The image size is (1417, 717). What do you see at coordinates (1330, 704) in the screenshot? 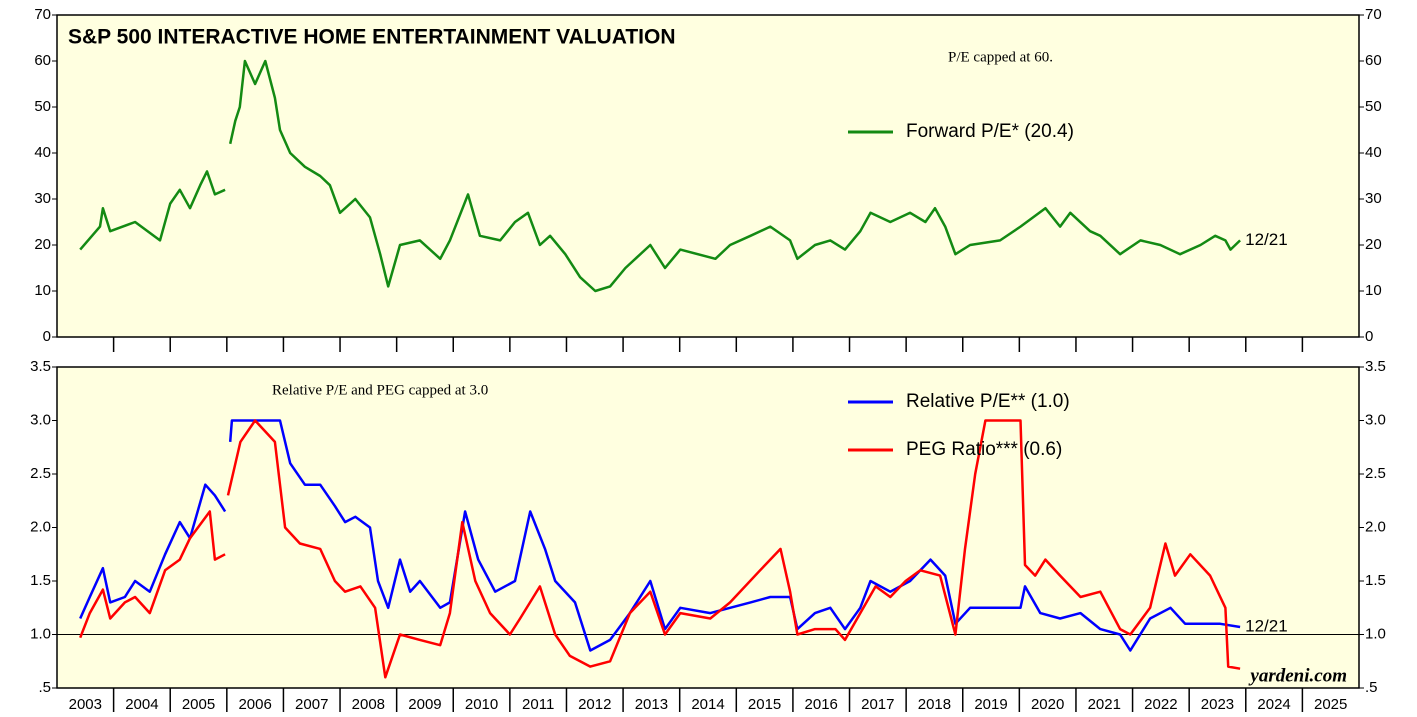
I see `x-tick-label: 2025` at bounding box center [1330, 704].